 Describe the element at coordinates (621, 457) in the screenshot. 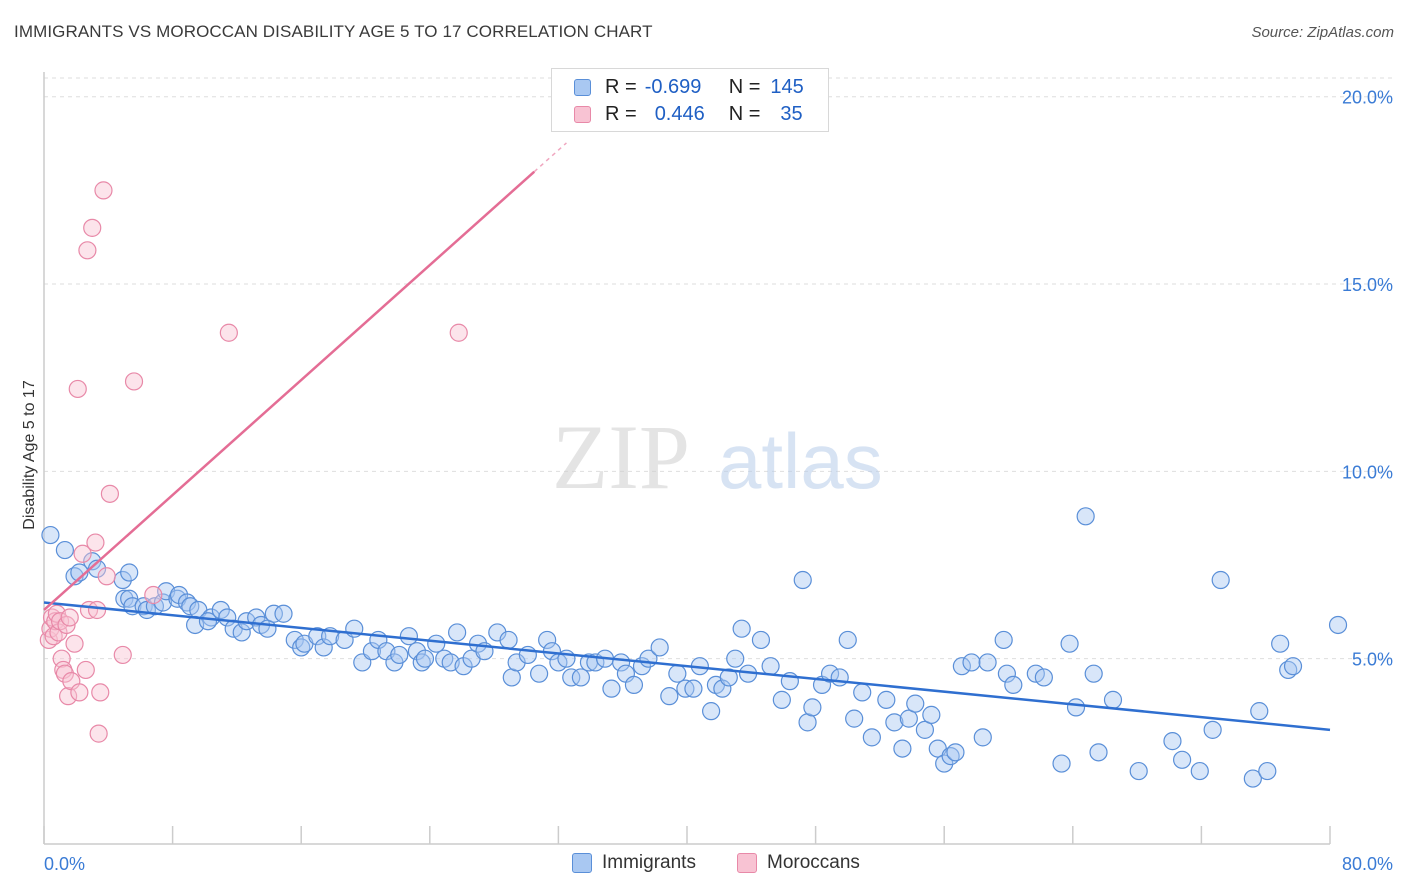

I see `watermark-zip: ZIP` at that location.